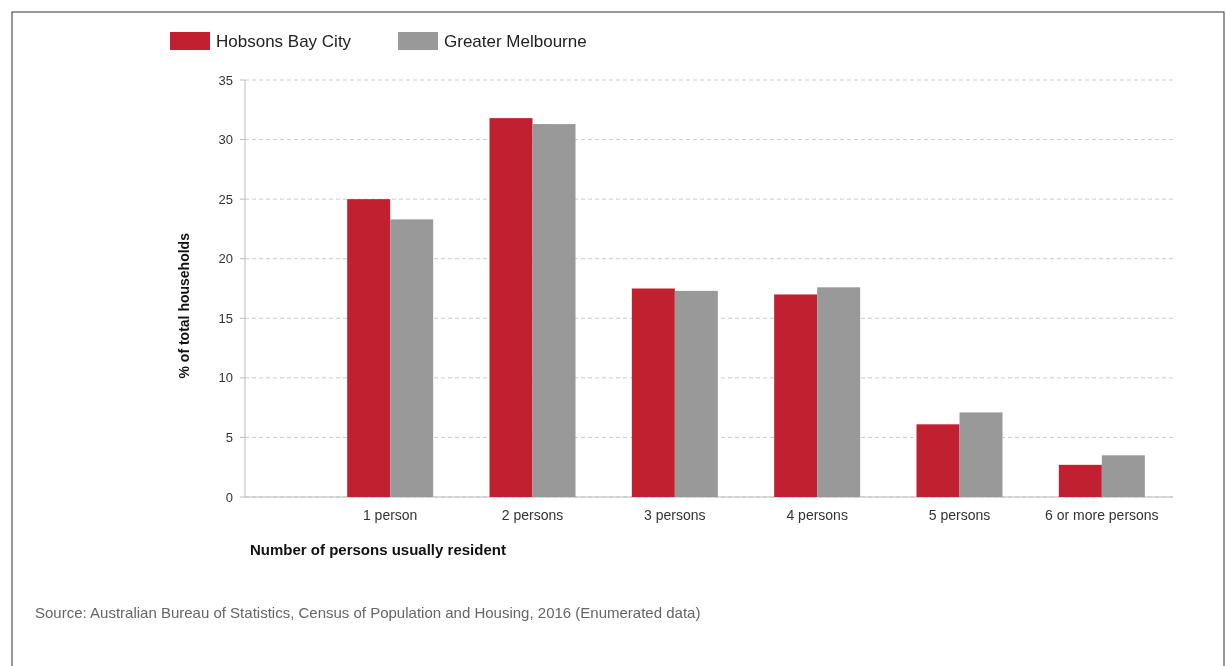 The width and height of the screenshot is (1226, 666). I want to click on legend-label: Hobsons Bay City, so click(284, 42).